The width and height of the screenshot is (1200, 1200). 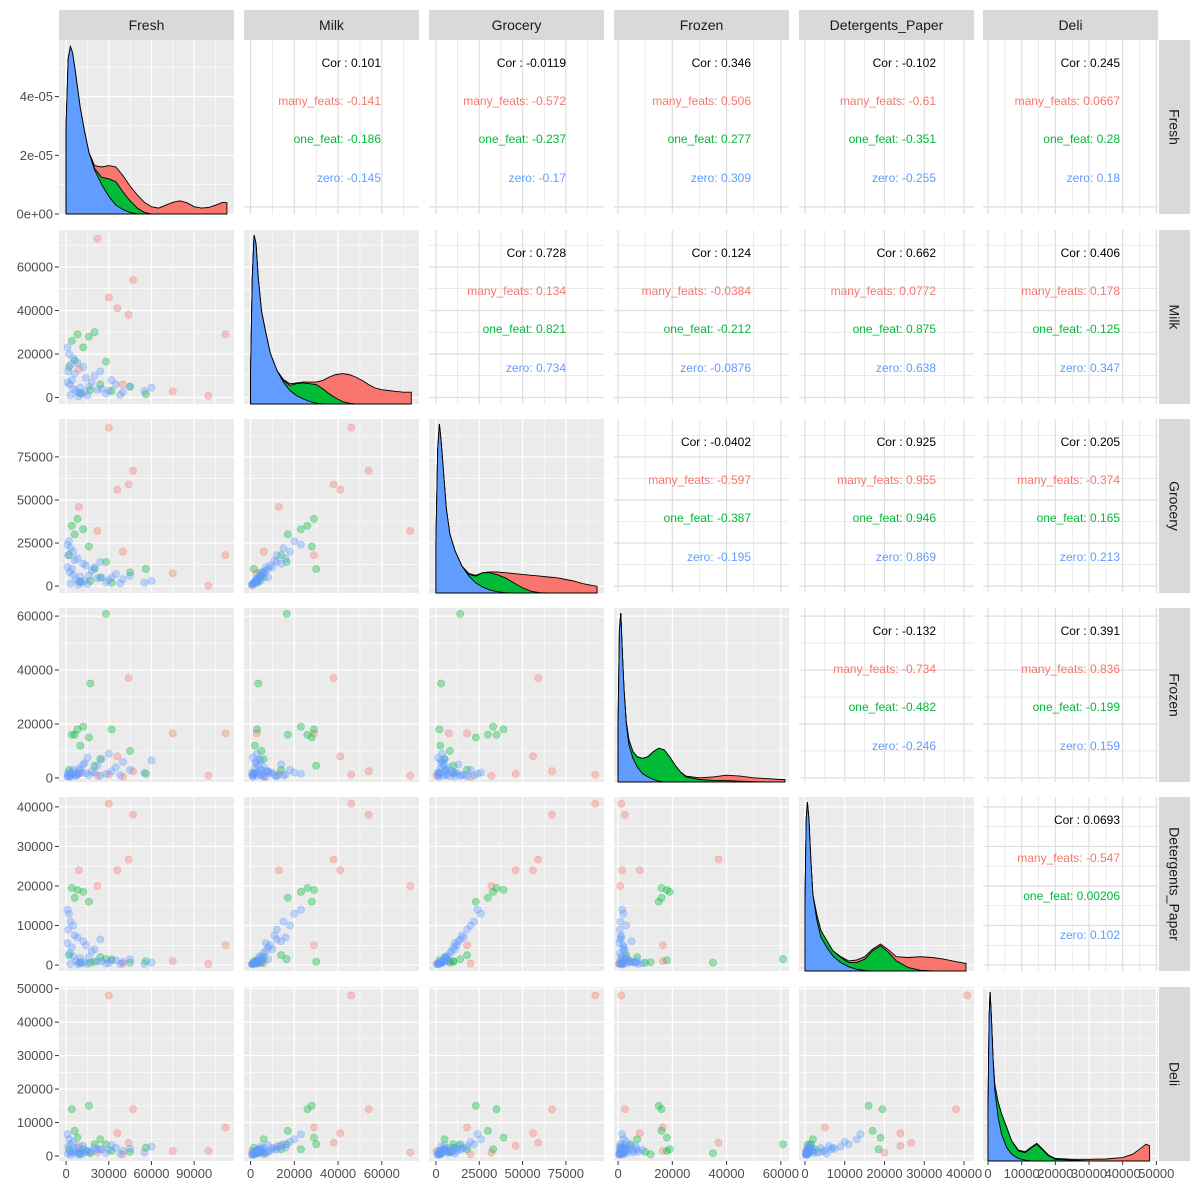 I want to click on cor-one-feat-label: one_feat: -0.212, so click(x=708, y=329).